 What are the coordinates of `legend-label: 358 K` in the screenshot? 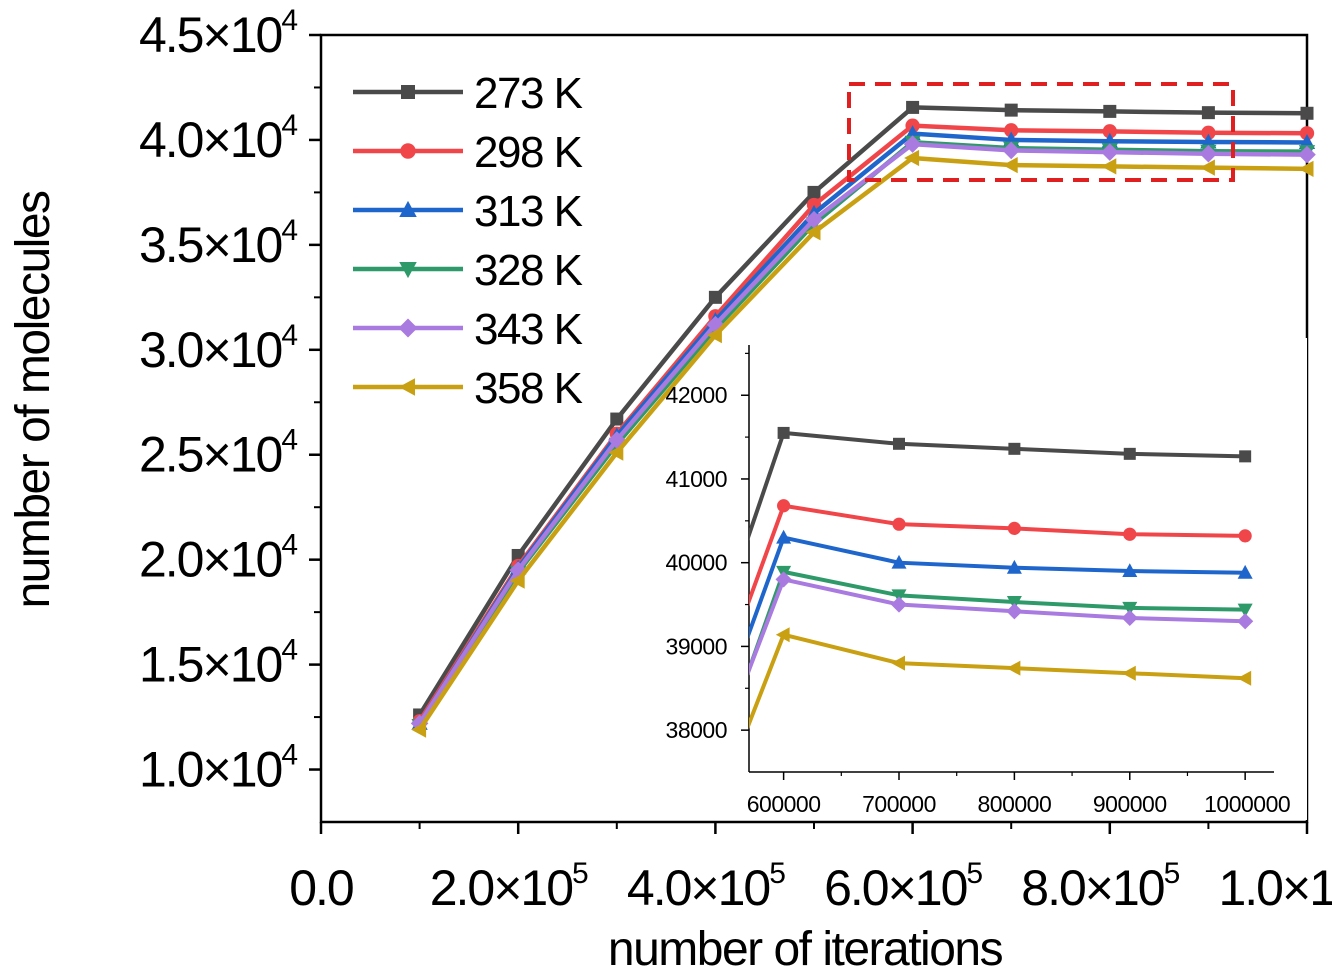 It's located at (528, 388).